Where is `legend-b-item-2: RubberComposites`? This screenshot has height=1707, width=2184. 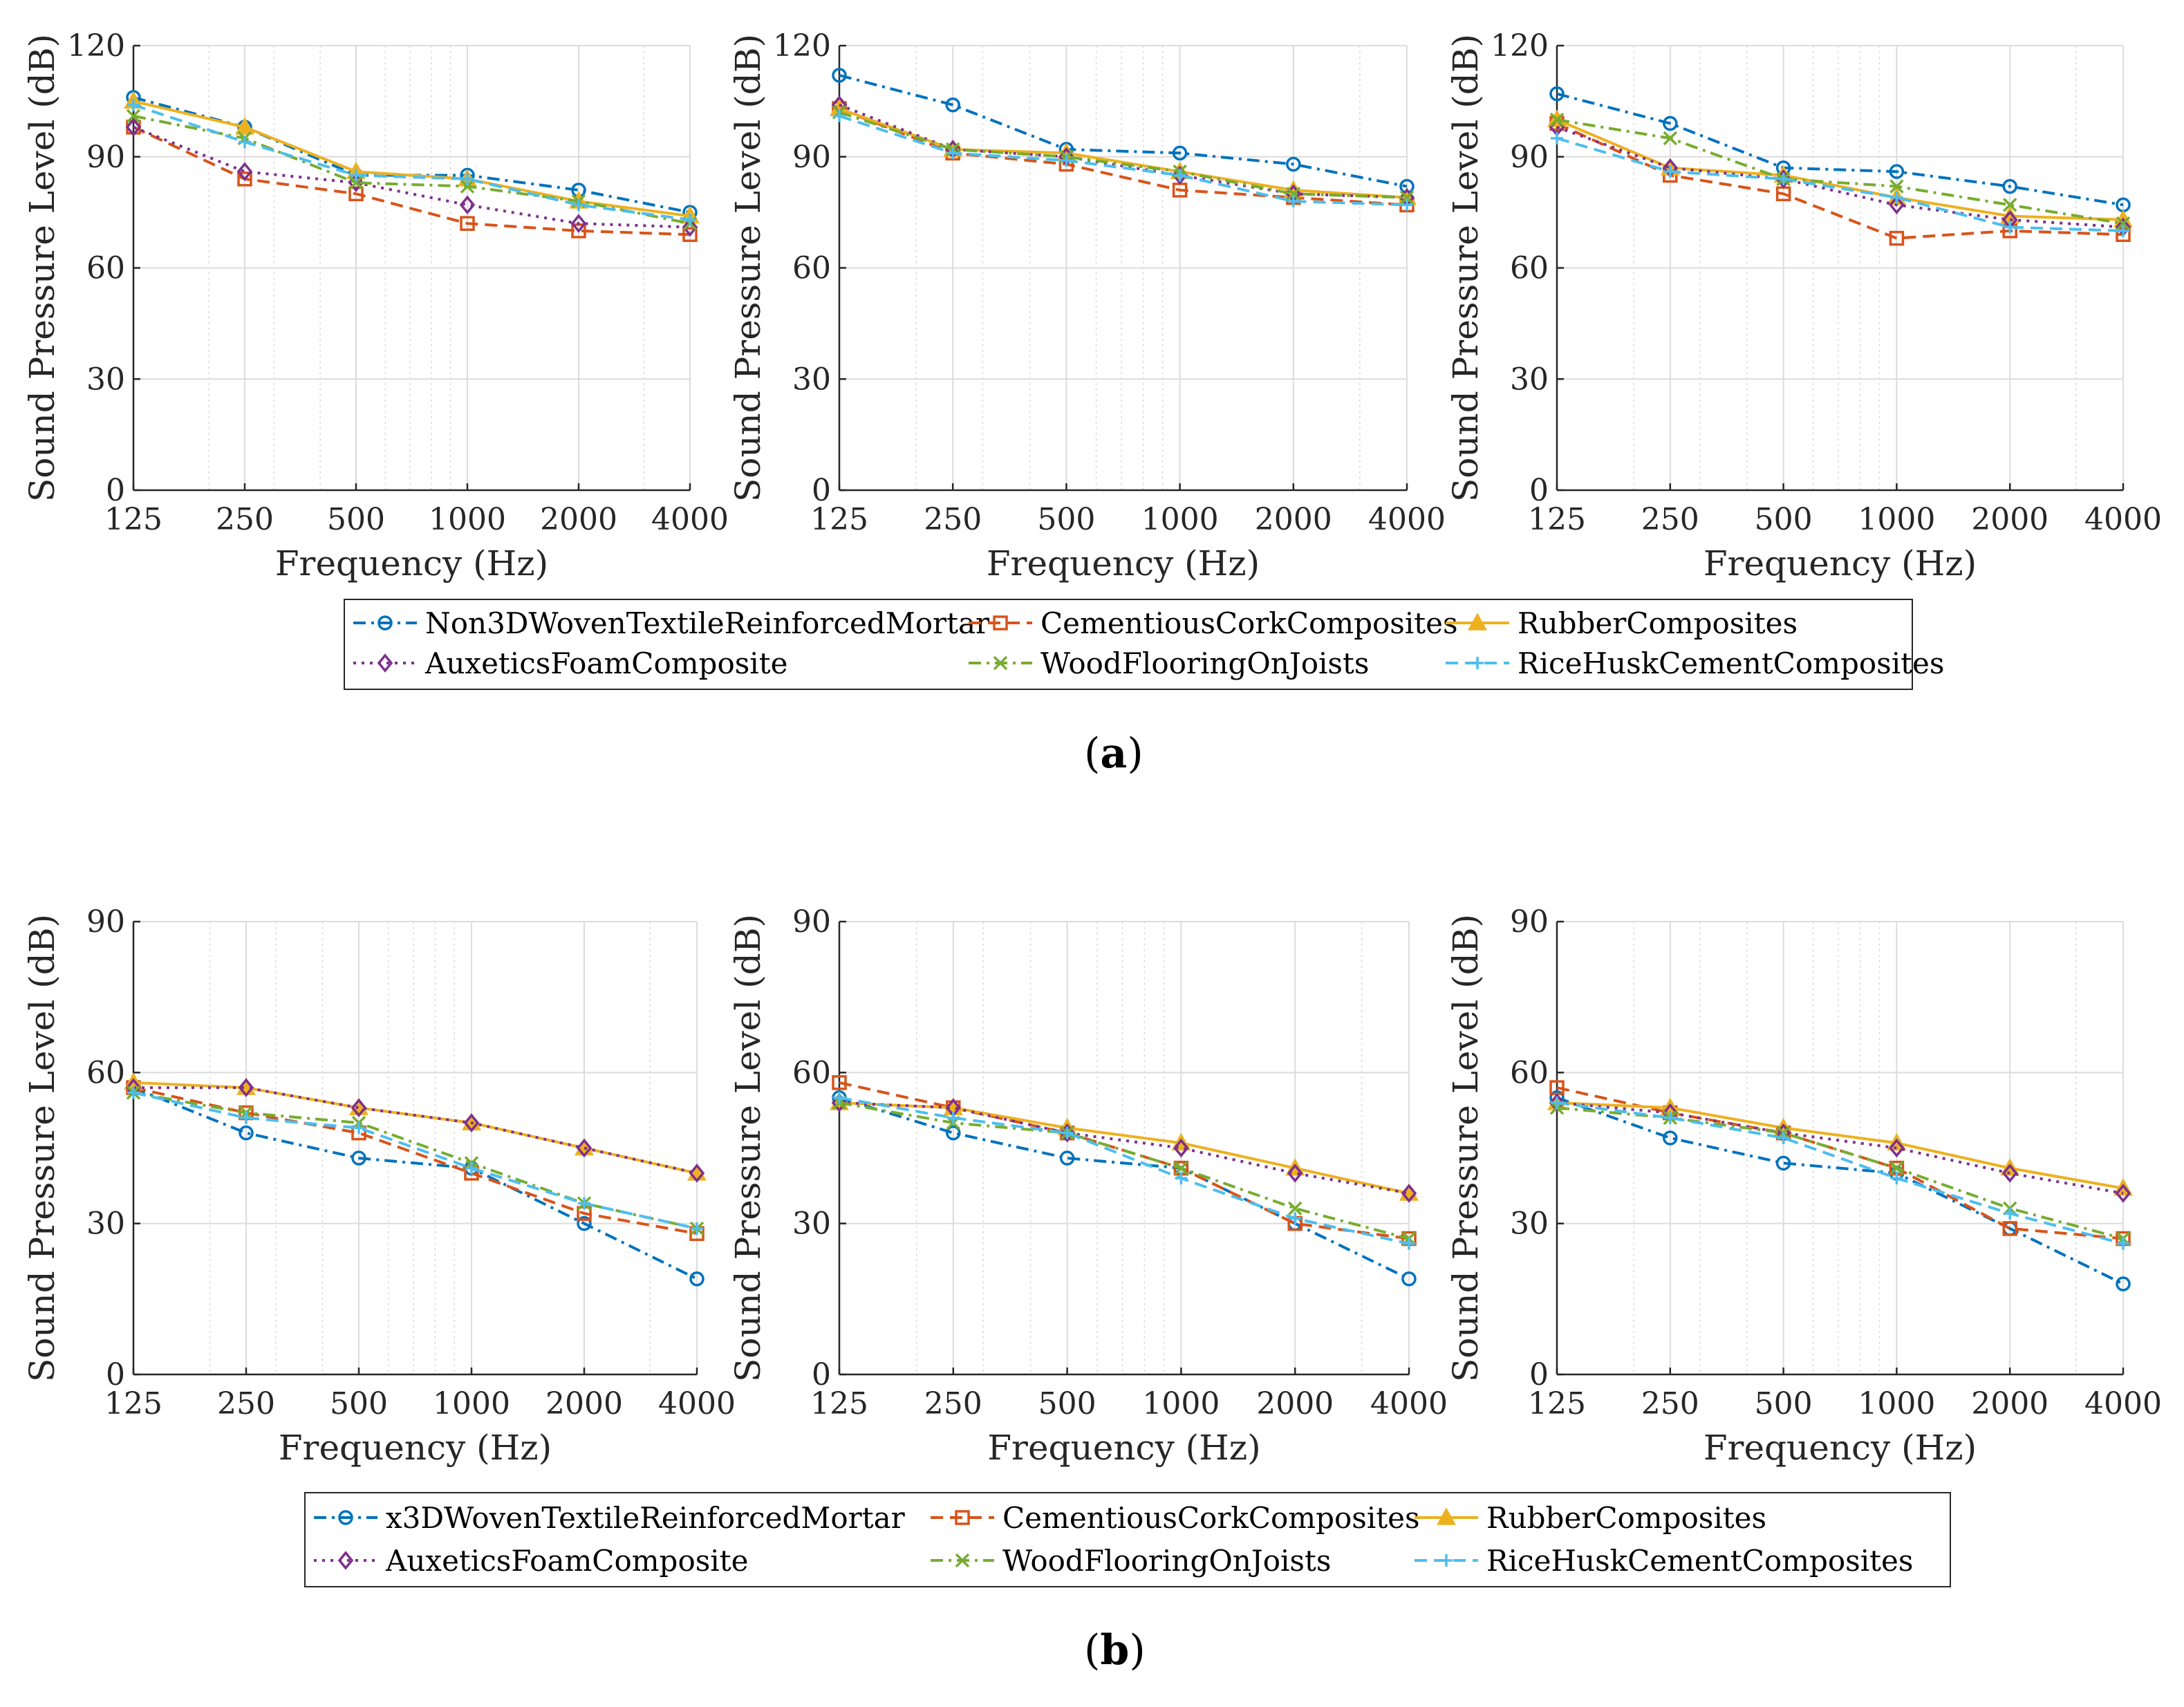
legend-b-item-2: RubberComposites is located at coordinates (1589, 1518).